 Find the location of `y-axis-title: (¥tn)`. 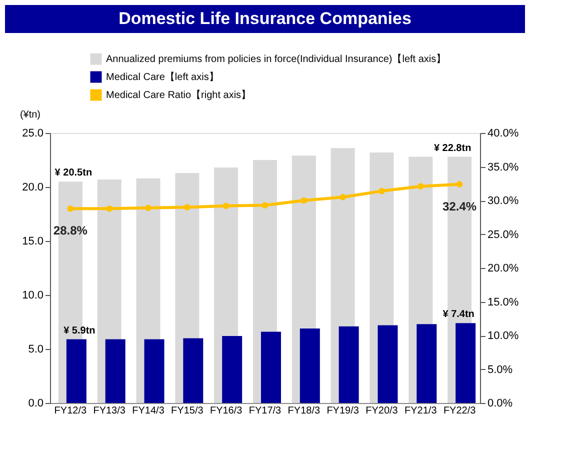

y-axis-title: (¥tn) is located at coordinates (30, 115).